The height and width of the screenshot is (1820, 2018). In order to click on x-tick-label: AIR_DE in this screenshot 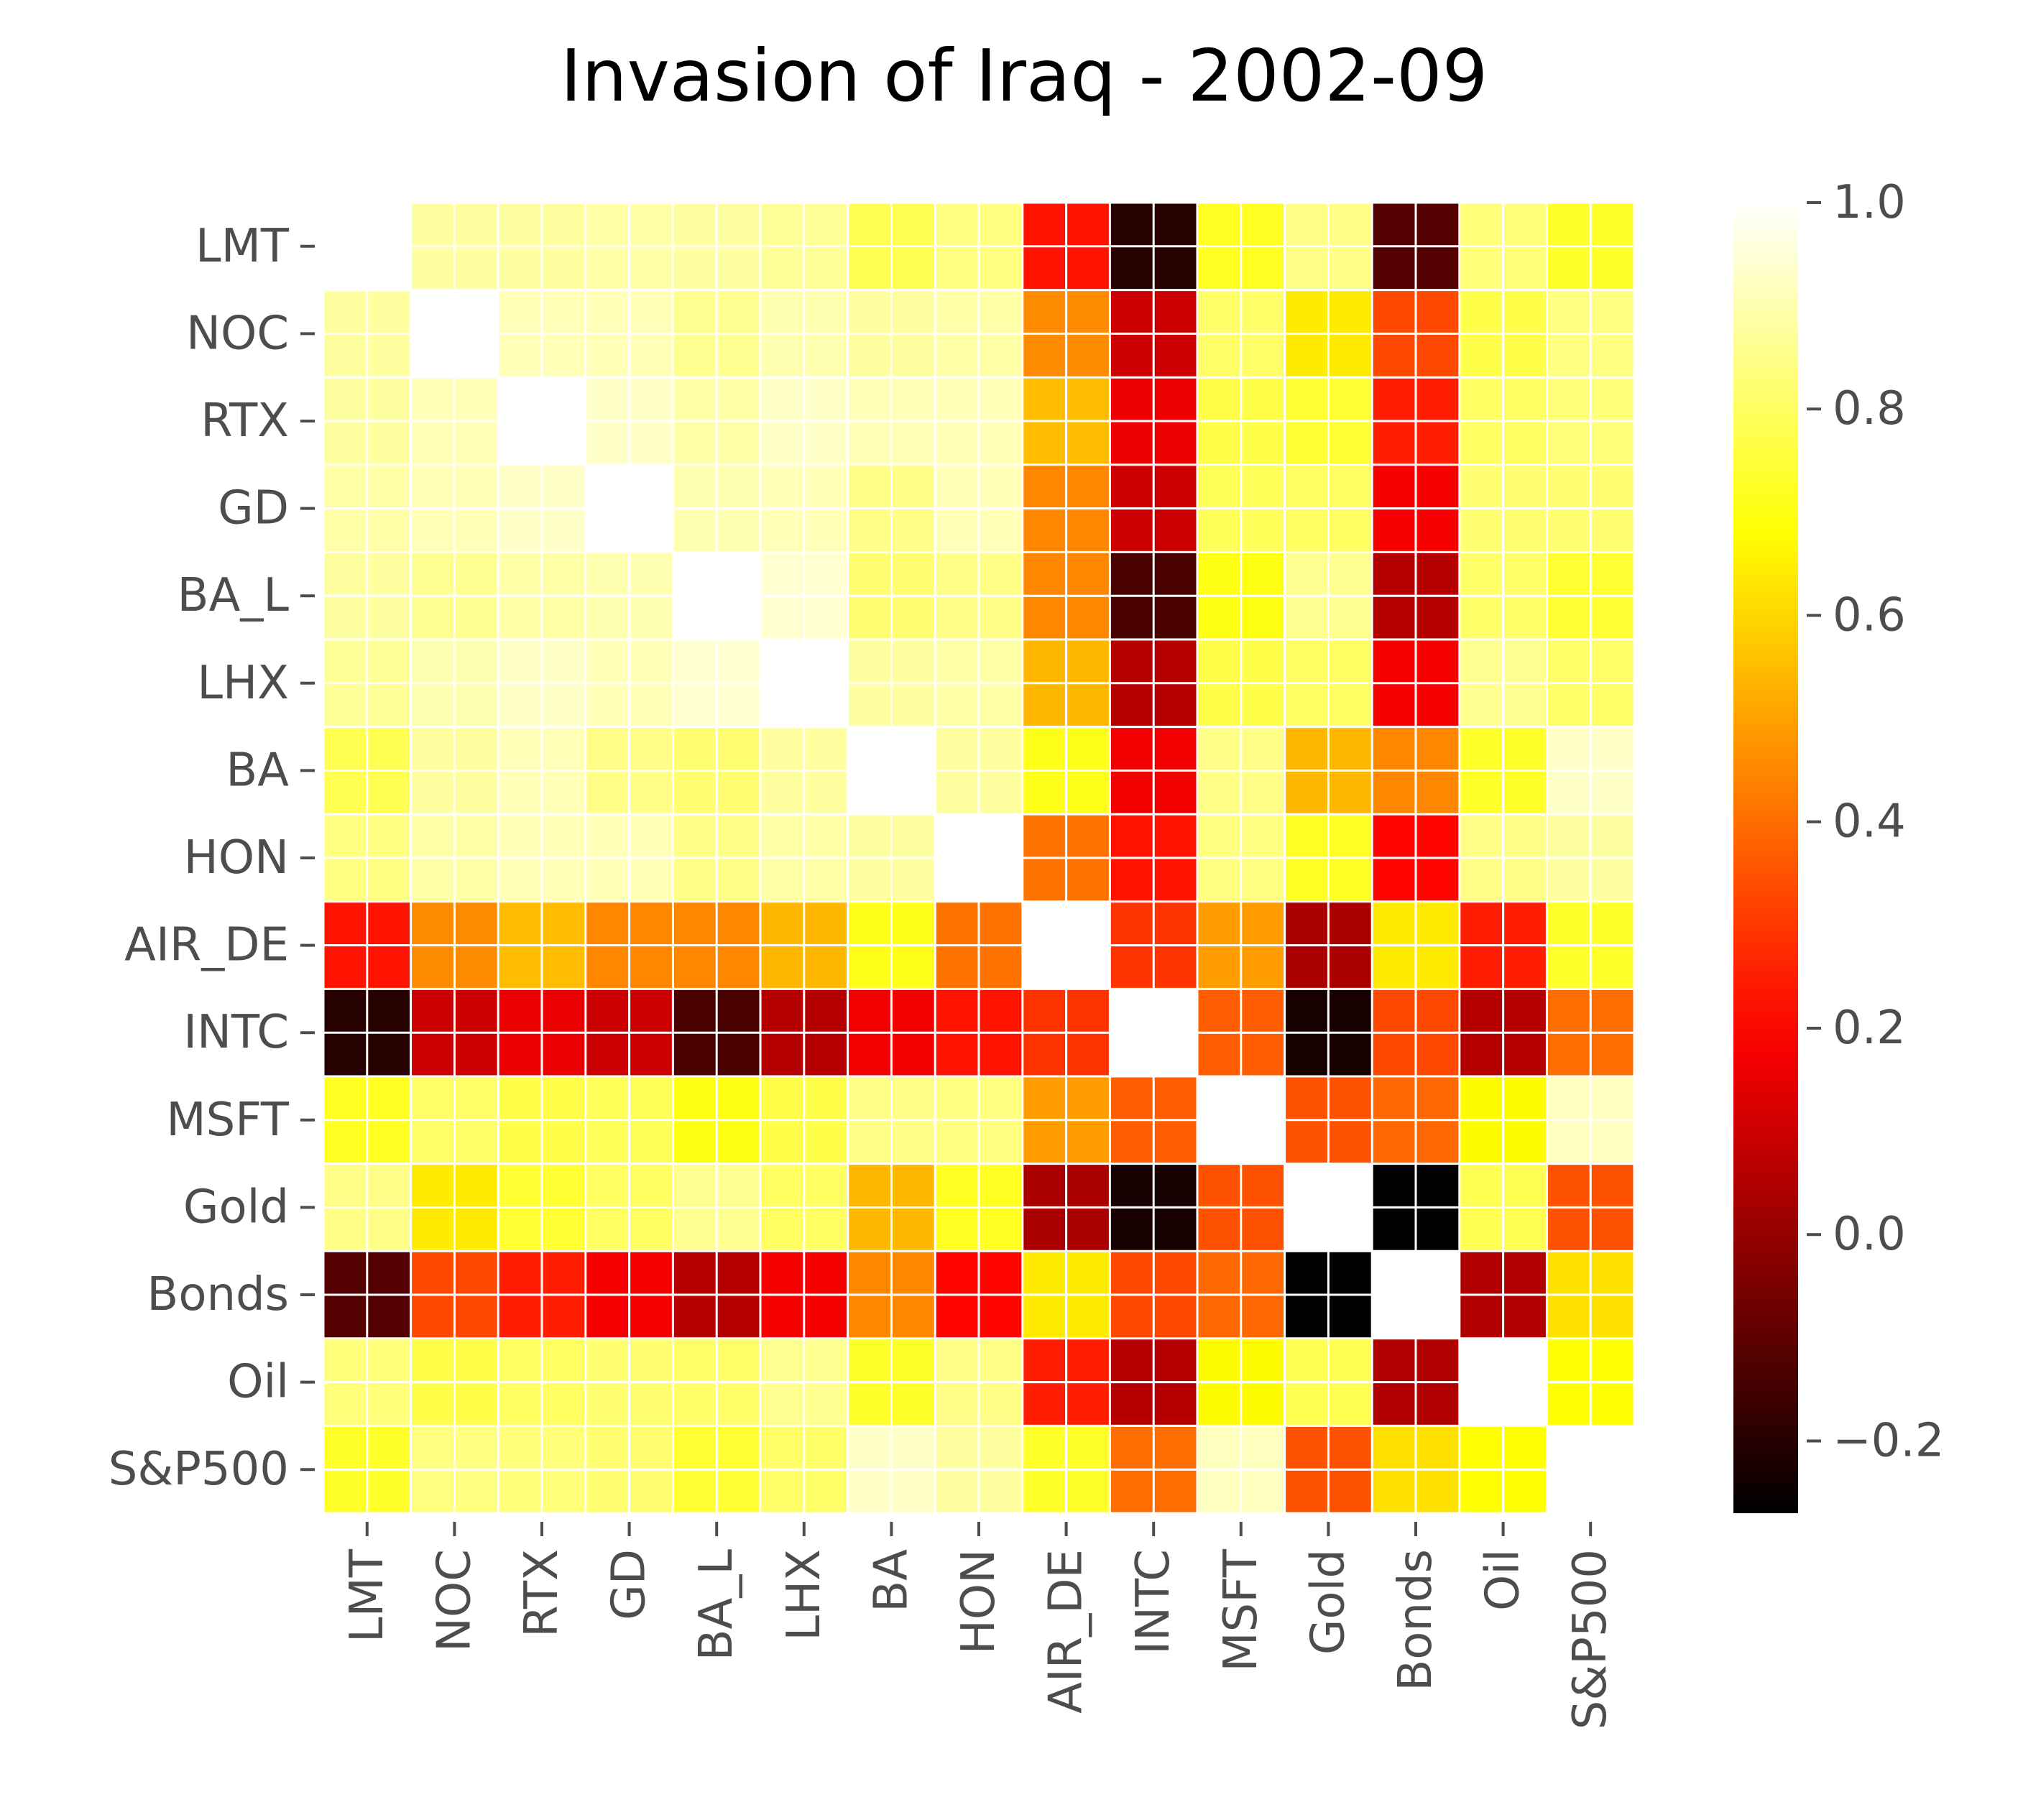, I will do `click(1066, 1631)`.